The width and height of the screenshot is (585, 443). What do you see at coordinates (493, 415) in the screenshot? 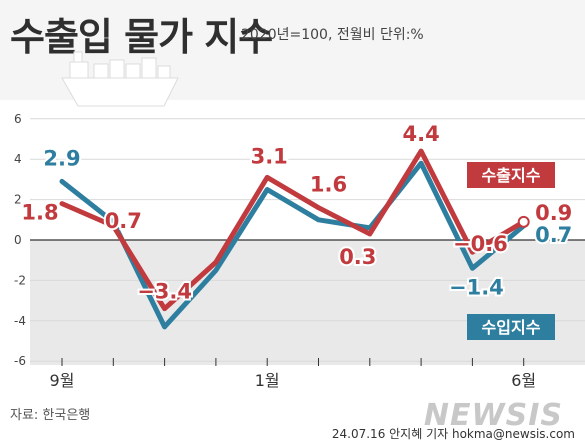
I see `newsis-watermark: NEWSIS` at bounding box center [493, 415].